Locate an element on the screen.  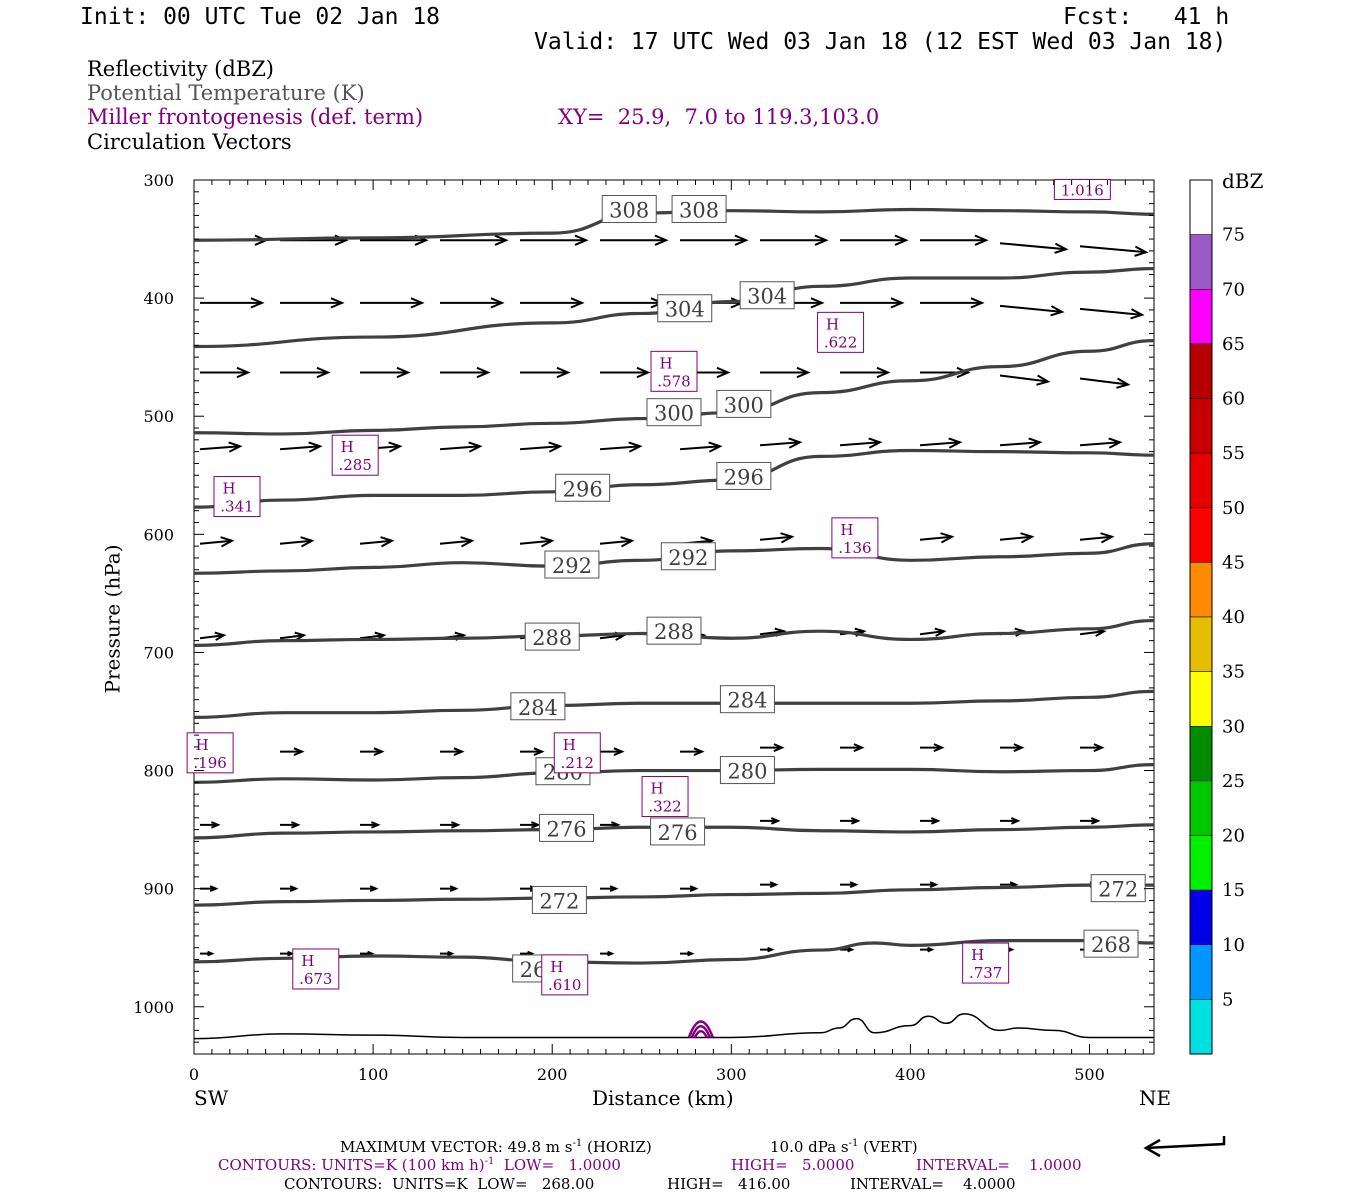
colorbar-tick-label: 65 is located at coordinates (1233, 344).